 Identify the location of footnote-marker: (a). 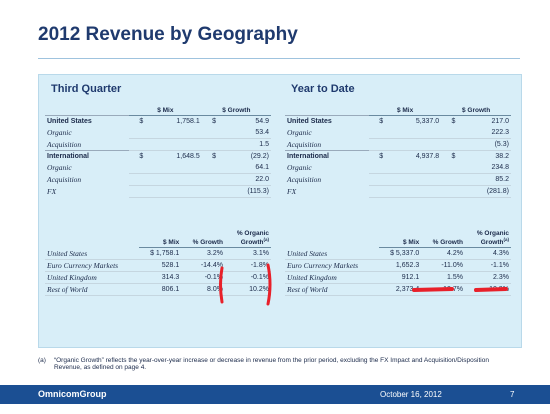
(42, 360).